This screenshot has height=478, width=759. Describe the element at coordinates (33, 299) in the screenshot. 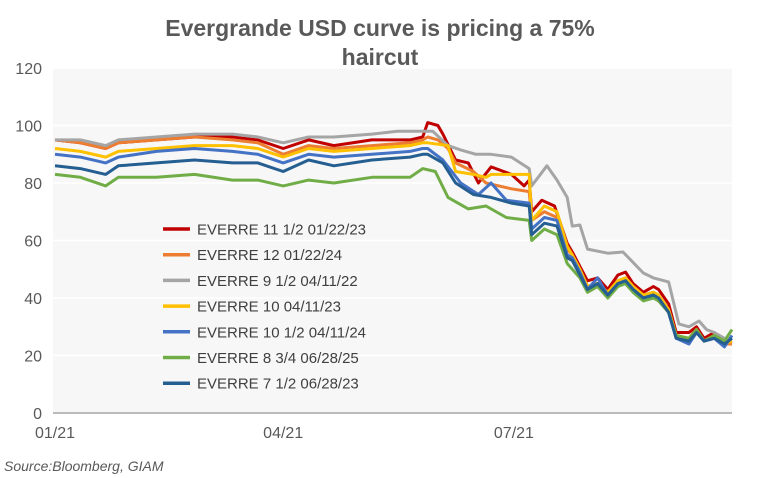

I see `y-tick-label: 40` at that location.